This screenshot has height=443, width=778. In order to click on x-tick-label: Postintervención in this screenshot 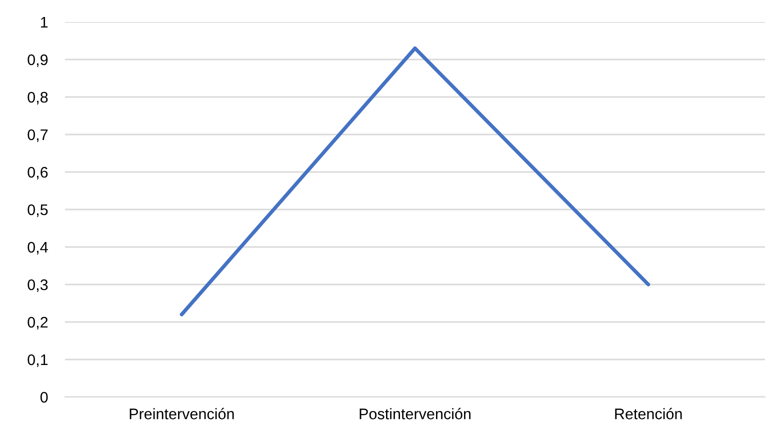, I will do `click(415, 414)`.